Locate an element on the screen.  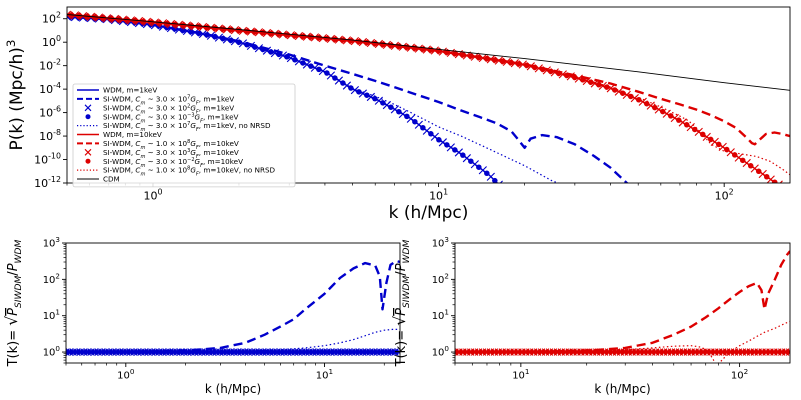
y-tick-label: 10⁻⁶ is located at coordinates (50, 112).